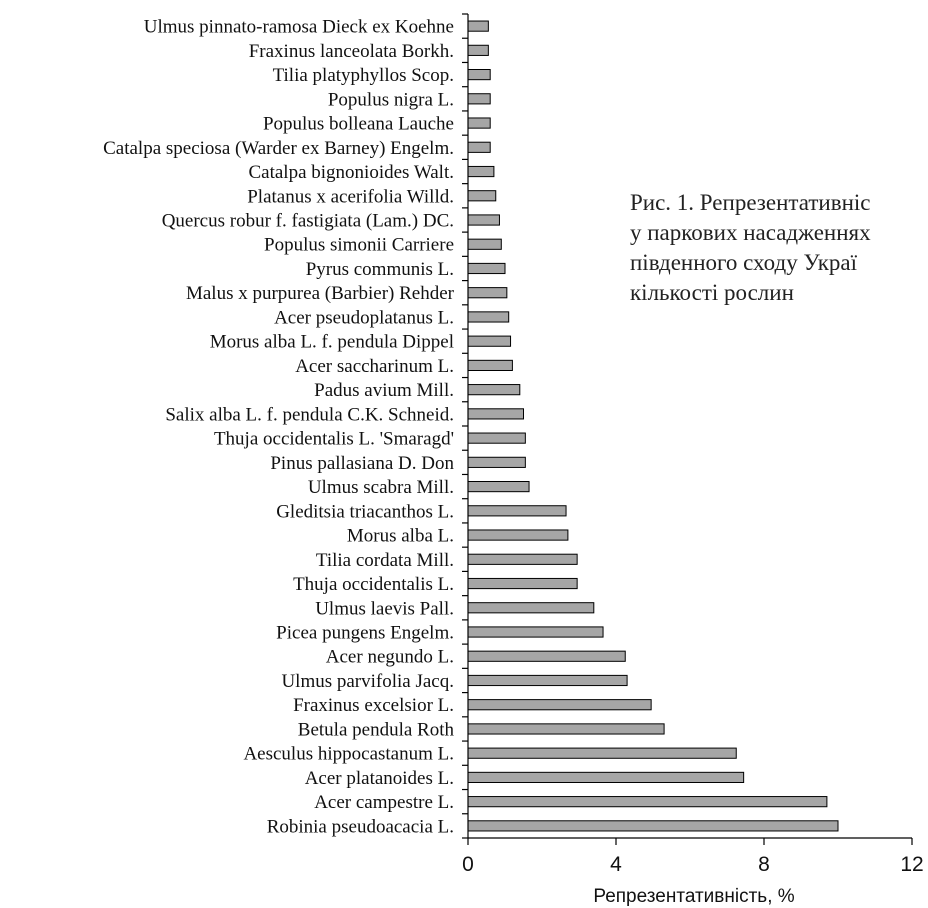 Image resolution: width=928 pixels, height=908 pixels. Describe the element at coordinates (332, 342) in the screenshot. I see `category-label: Morus alba L. f. pendula Dippel` at that location.